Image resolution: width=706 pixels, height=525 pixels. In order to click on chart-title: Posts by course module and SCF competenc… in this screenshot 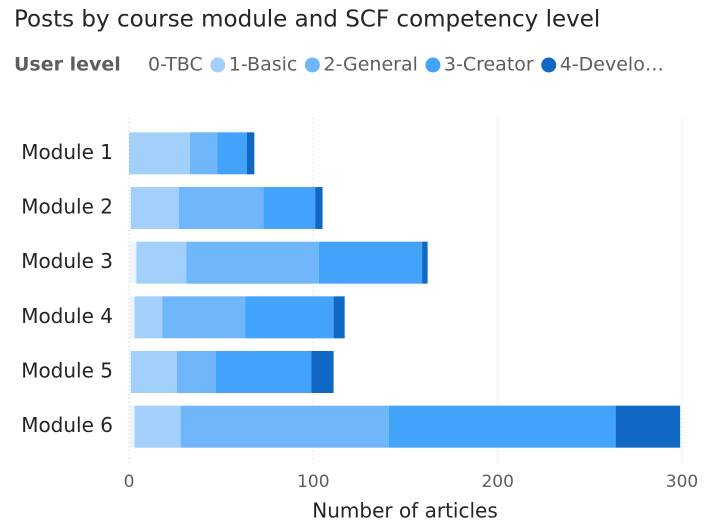, I will do `click(307, 20)`.